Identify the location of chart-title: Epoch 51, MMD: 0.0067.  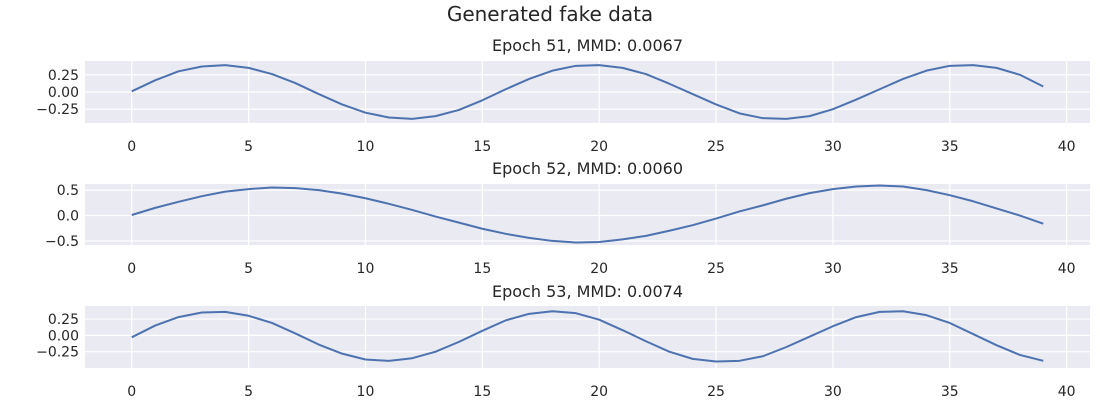
(587, 45).